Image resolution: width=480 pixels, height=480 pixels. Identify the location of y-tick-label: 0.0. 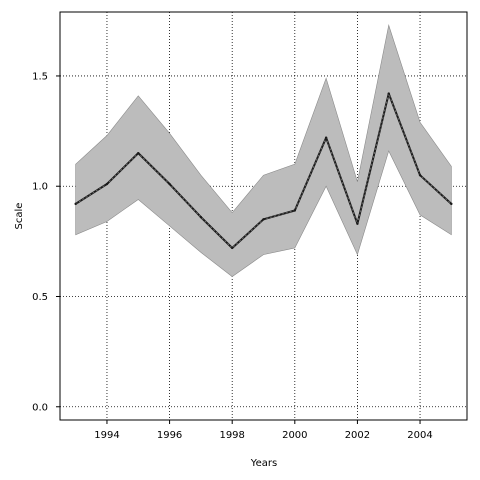
(40, 407).